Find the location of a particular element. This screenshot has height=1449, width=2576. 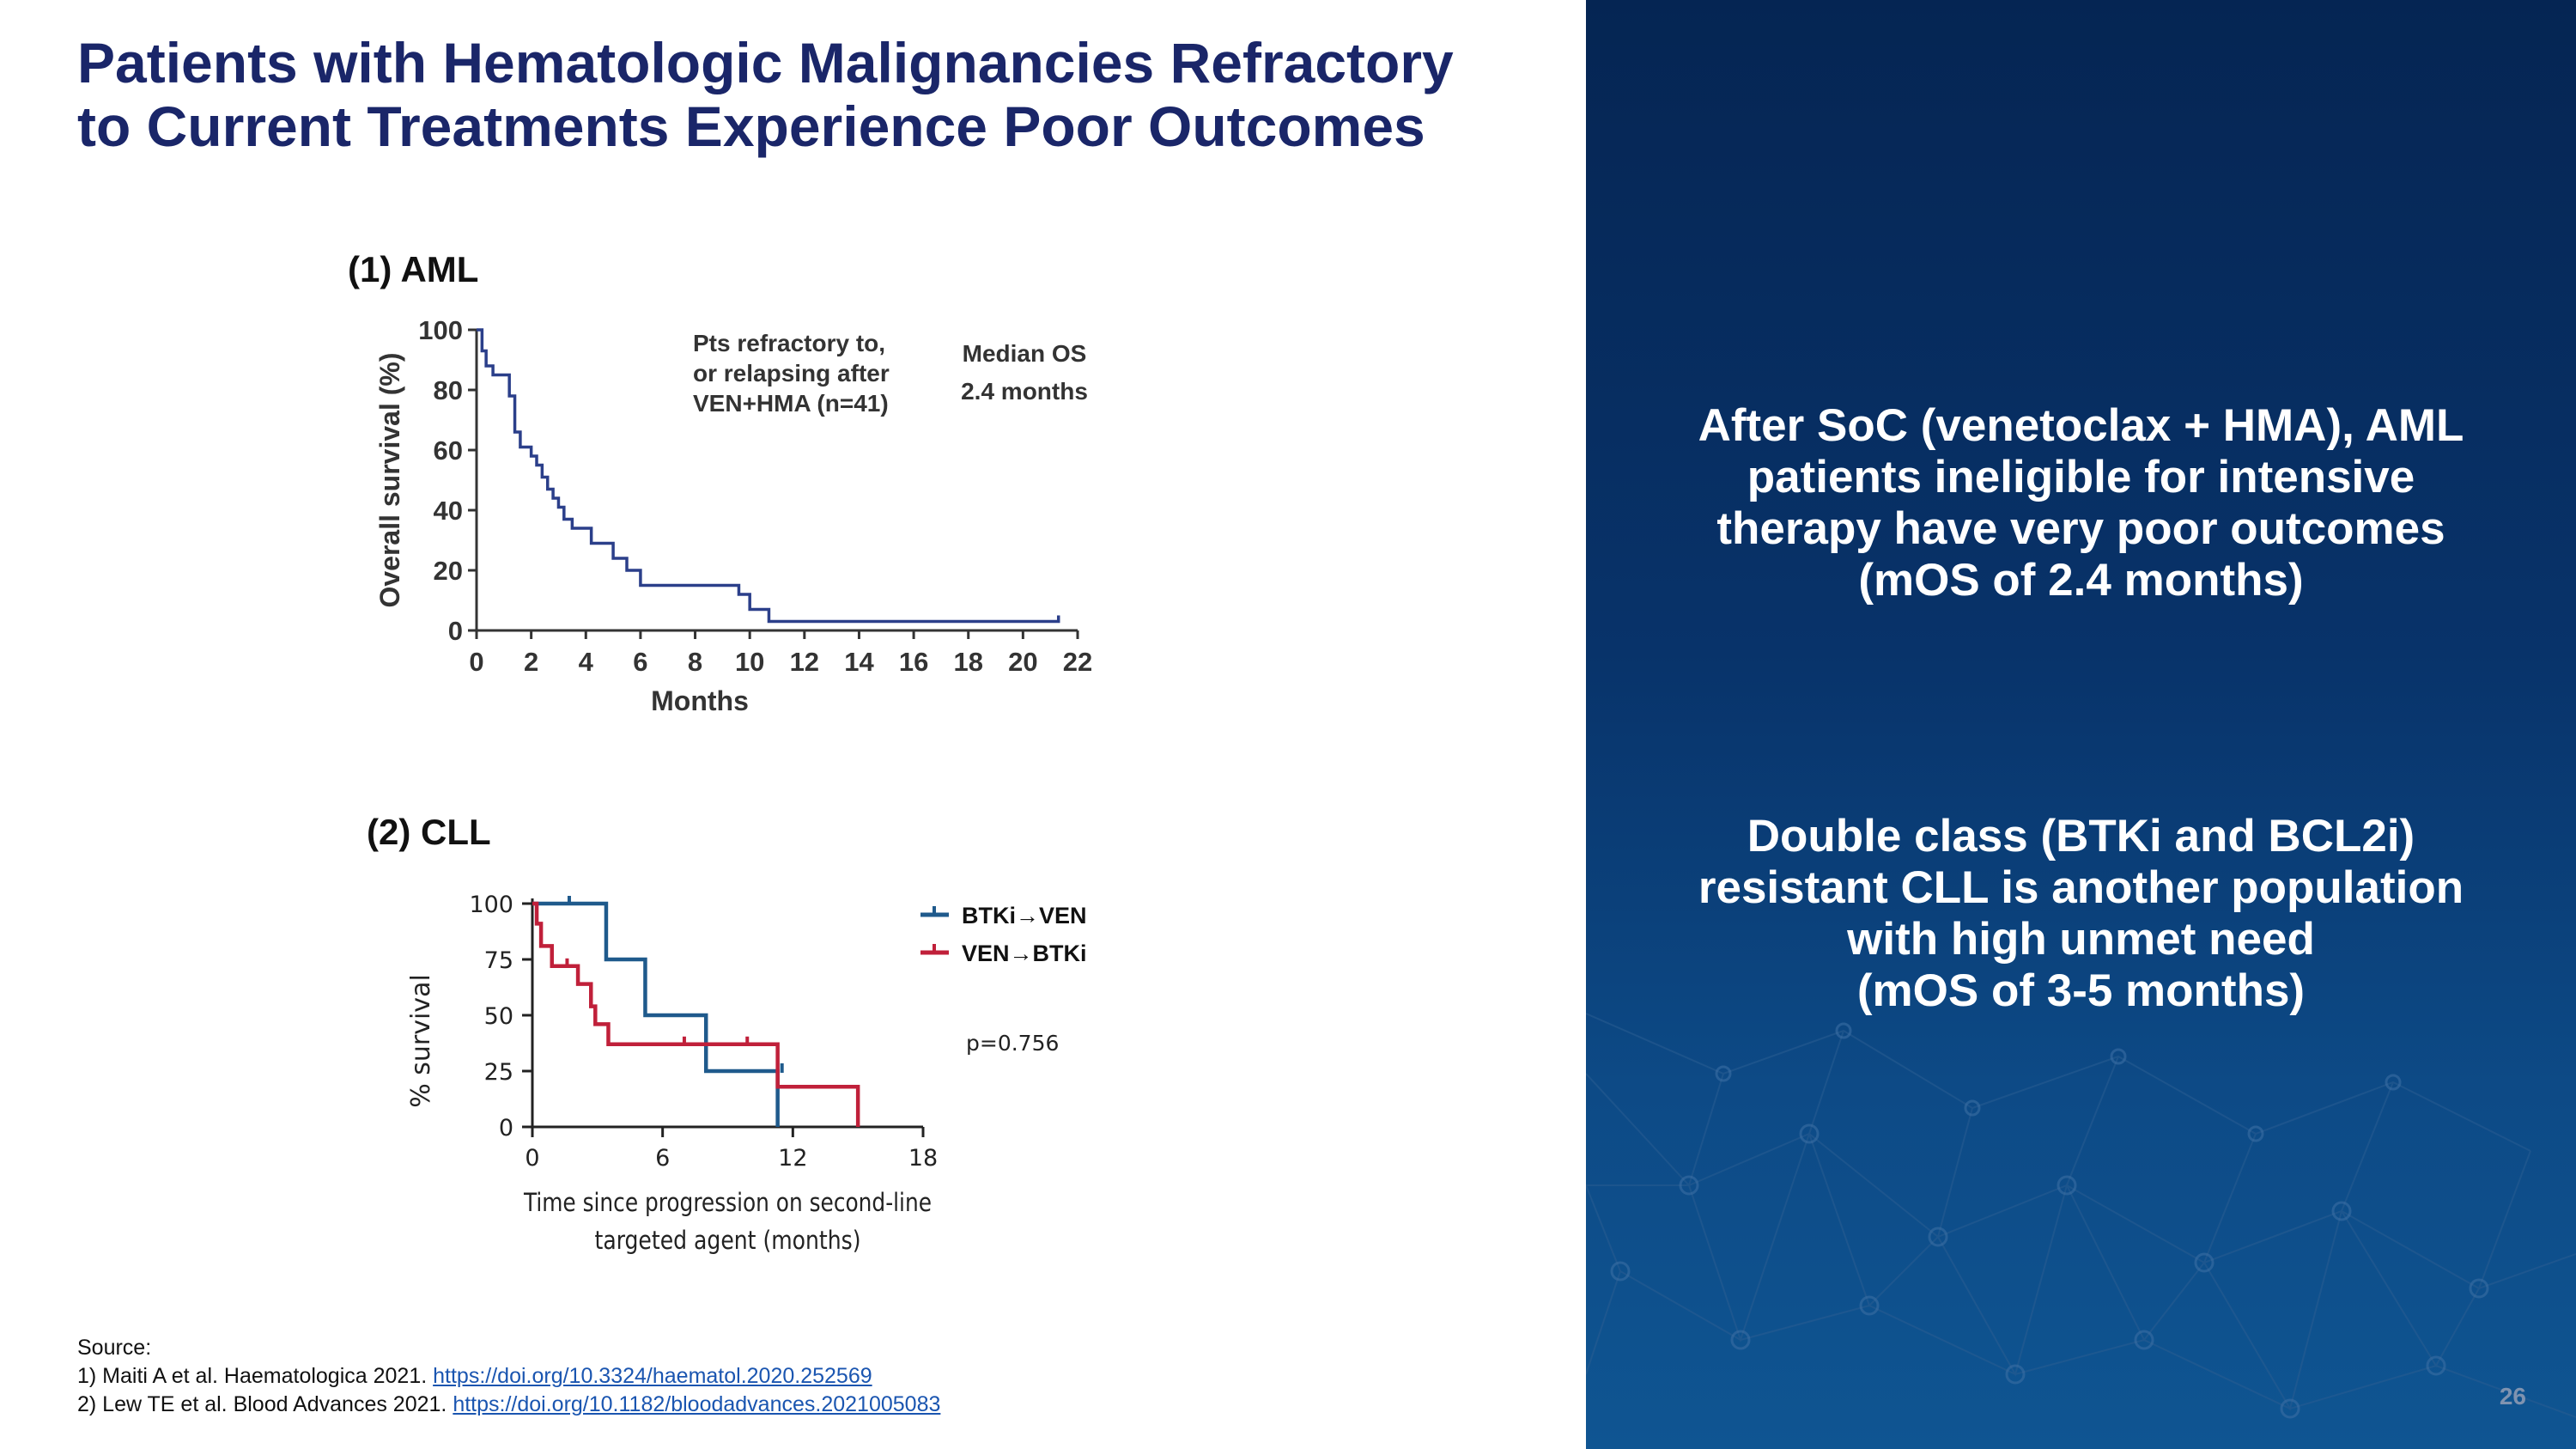

network-background-graphic is located at coordinates (2081, 1216).